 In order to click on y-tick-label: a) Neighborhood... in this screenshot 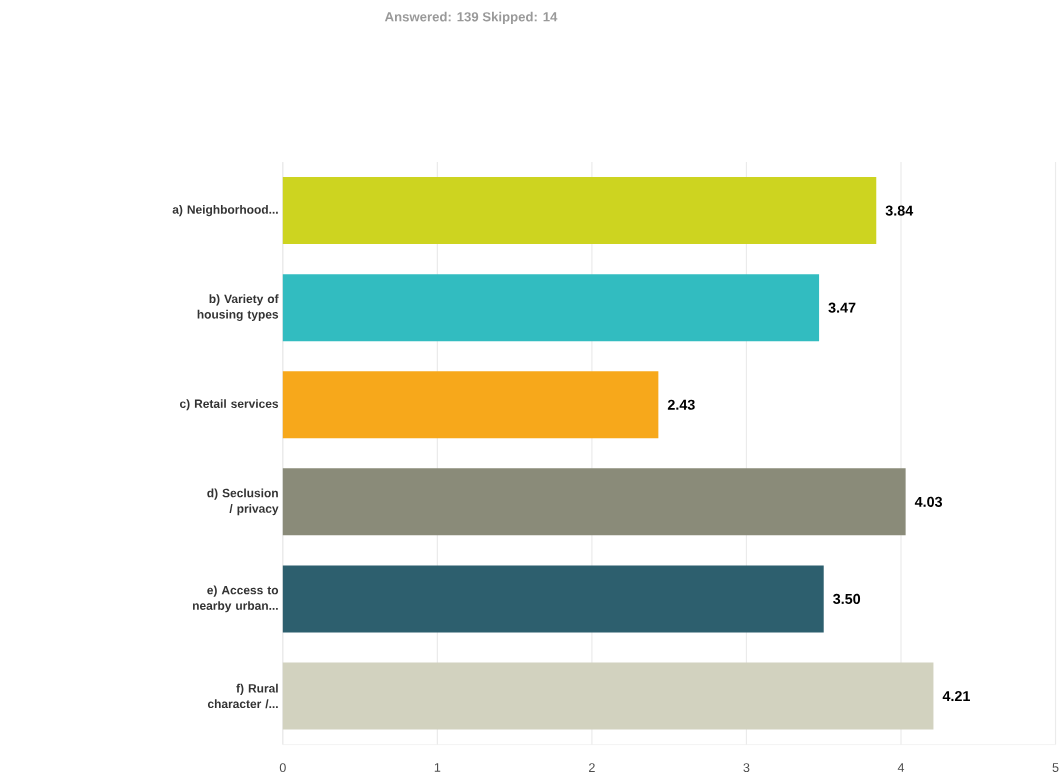, I will do `click(225, 210)`.